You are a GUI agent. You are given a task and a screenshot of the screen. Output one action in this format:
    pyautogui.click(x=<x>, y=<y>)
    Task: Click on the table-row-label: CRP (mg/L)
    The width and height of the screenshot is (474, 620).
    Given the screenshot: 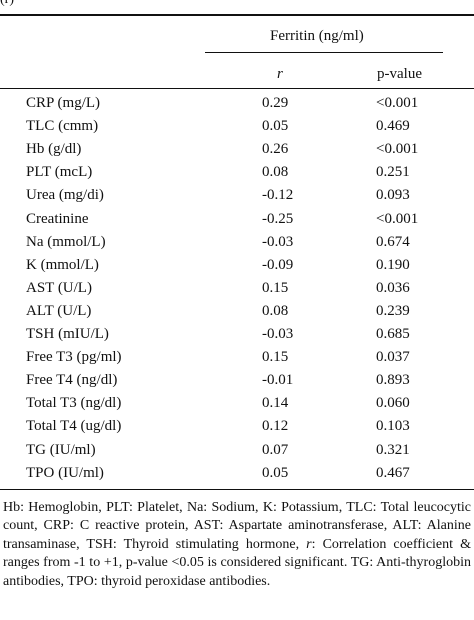 What is the action you would take?
    pyautogui.click(x=63, y=103)
    